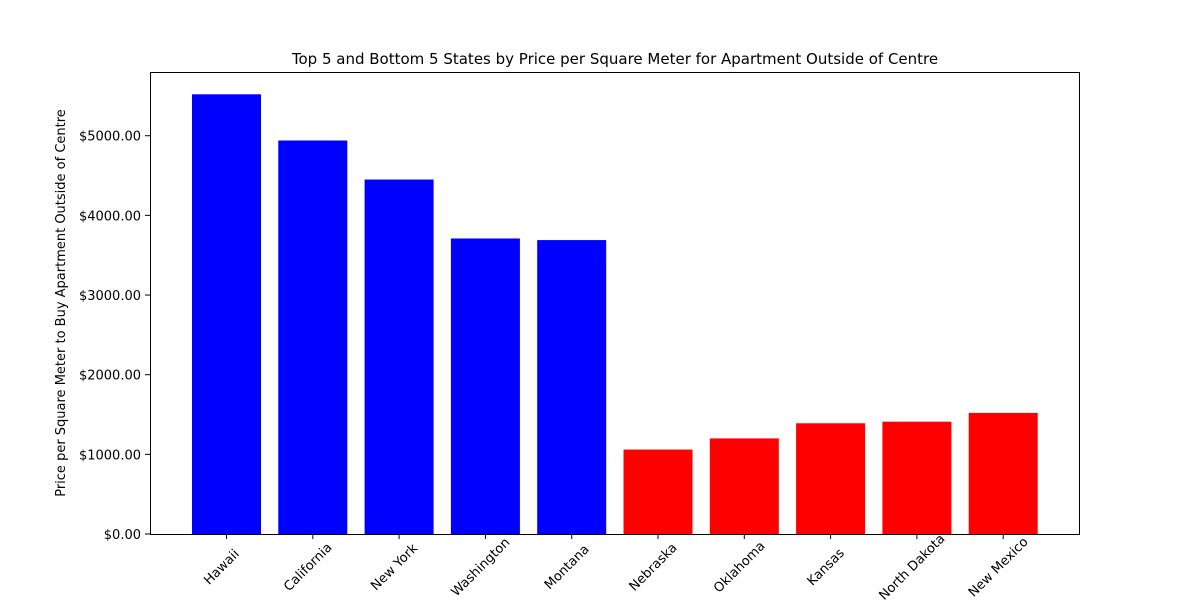  Describe the element at coordinates (913, 566) in the screenshot. I see `x-tick-label: North Dakota` at that location.